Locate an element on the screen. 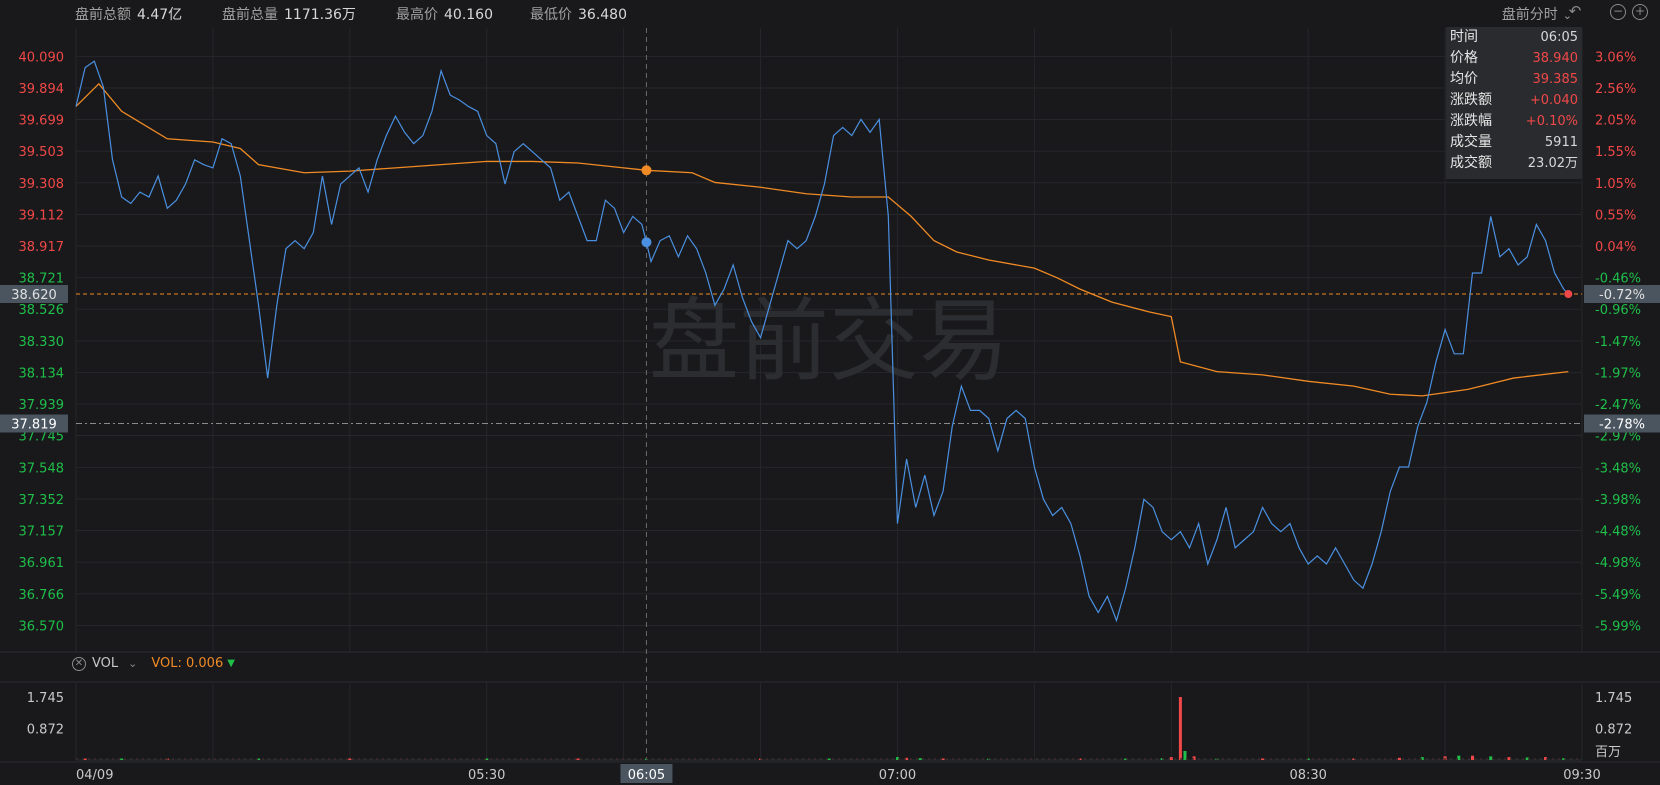 The width and height of the screenshot is (1660, 785). pct-tick-label: -1.97% is located at coordinates (1618, 374).